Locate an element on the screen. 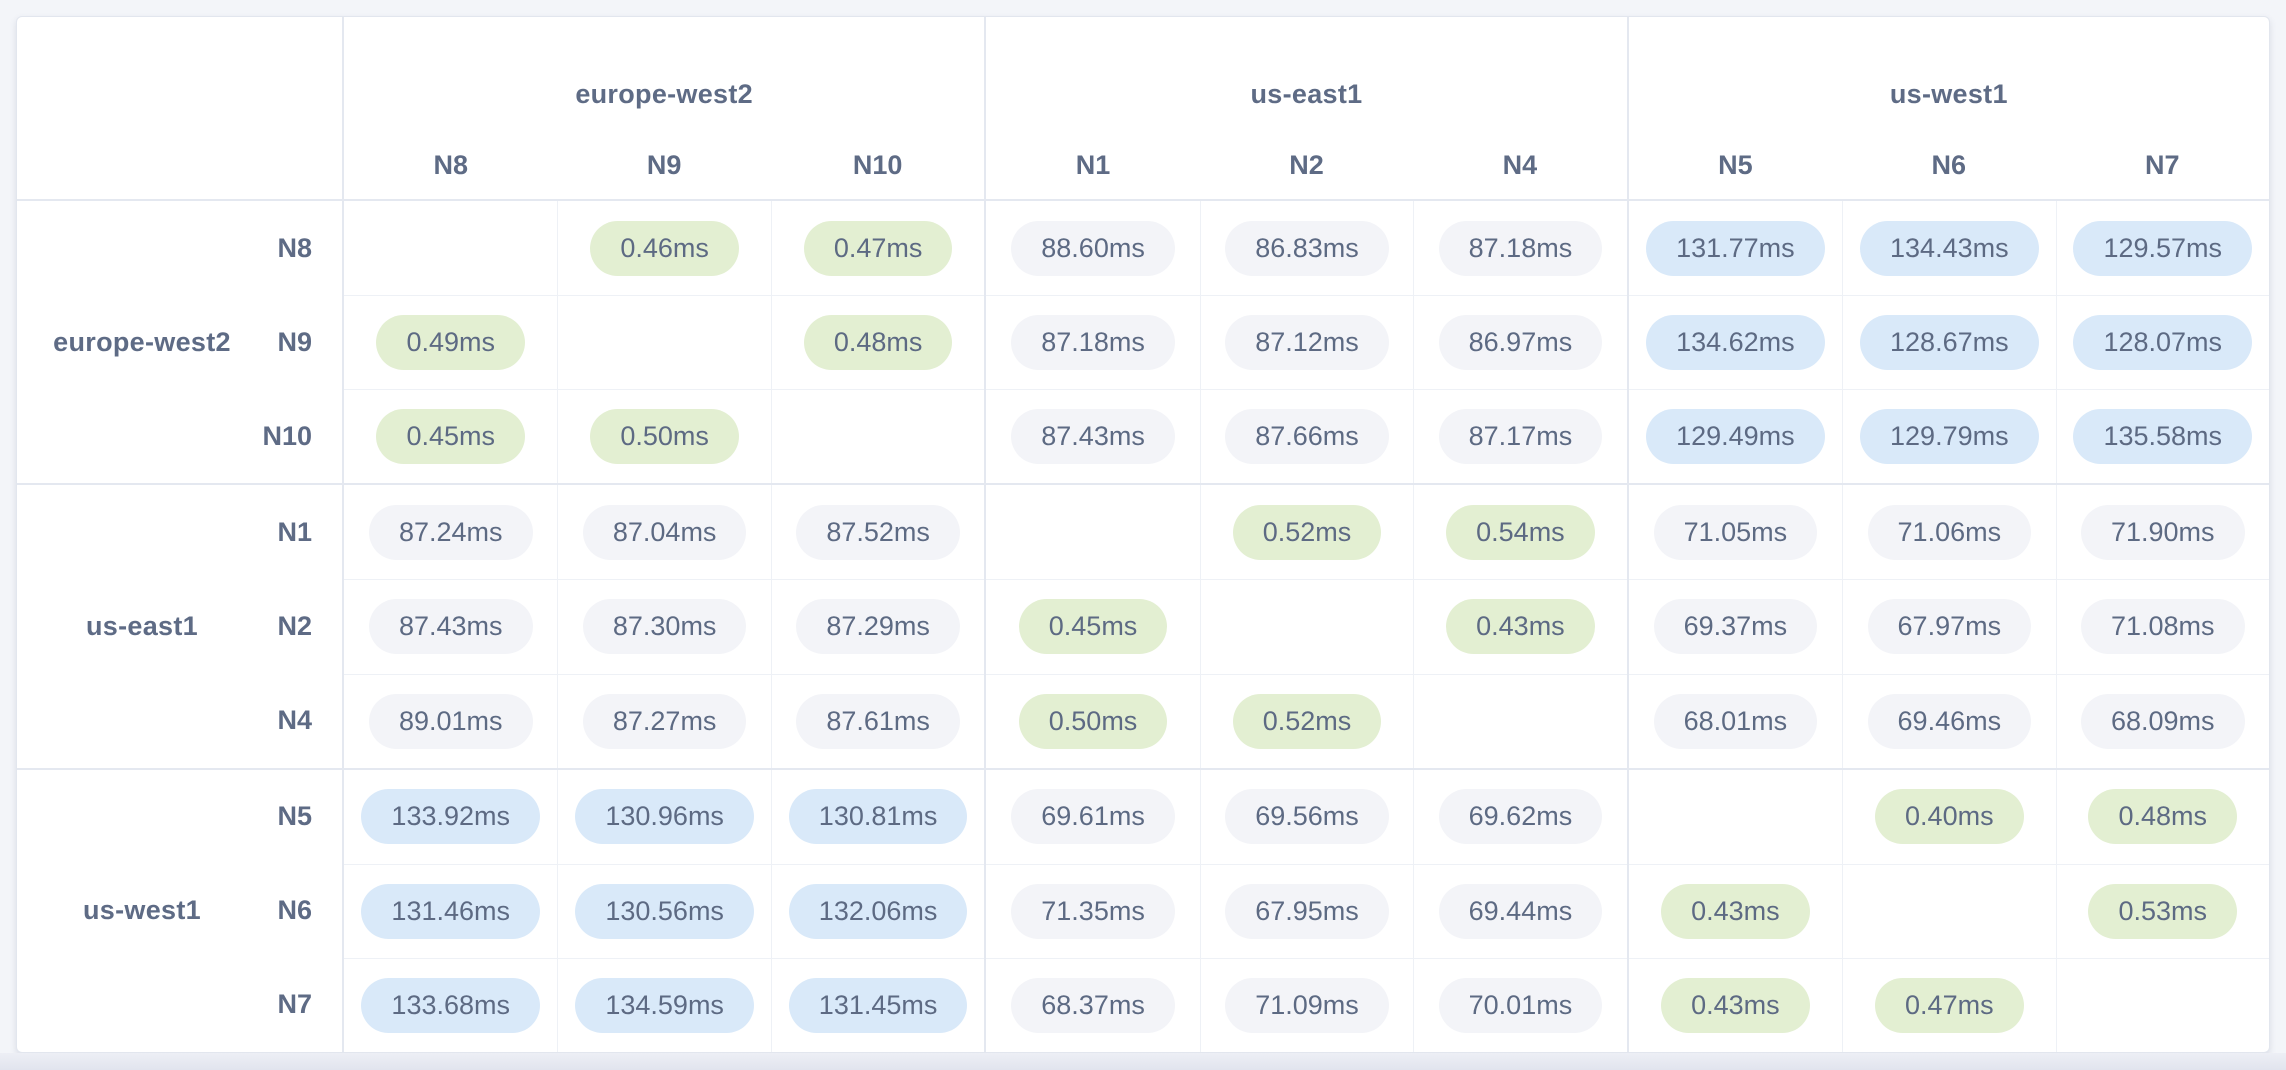 Image resolution: width=2286 pixels, height=1070 pixels. latency-cell: 87.27ms is located at coordinates (664, 720).